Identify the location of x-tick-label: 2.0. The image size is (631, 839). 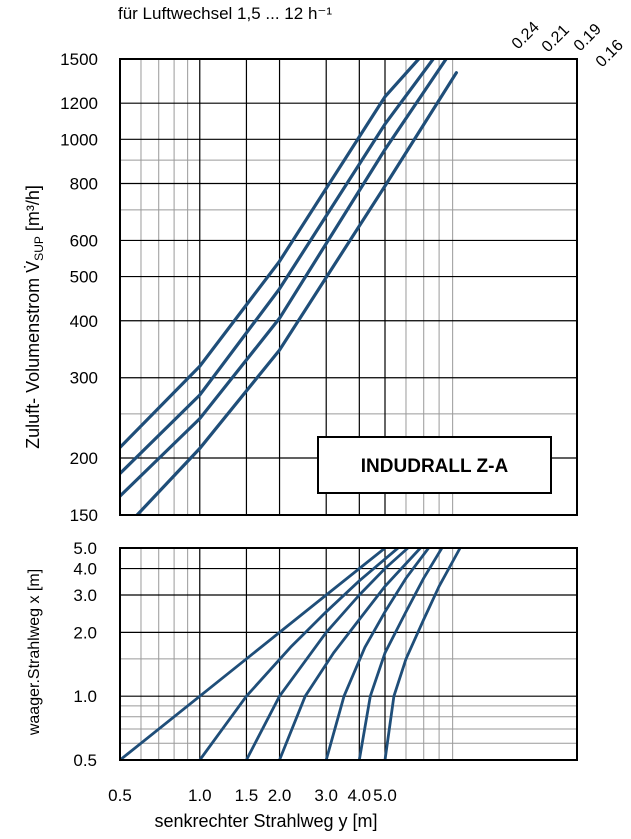
(280, 795).